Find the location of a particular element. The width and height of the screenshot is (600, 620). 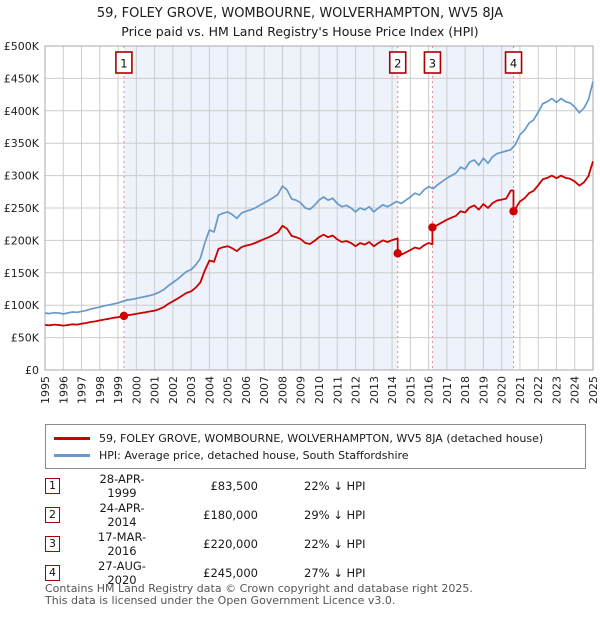

x-axis-tick-label: 2008 is located at coordinates (282, 390).